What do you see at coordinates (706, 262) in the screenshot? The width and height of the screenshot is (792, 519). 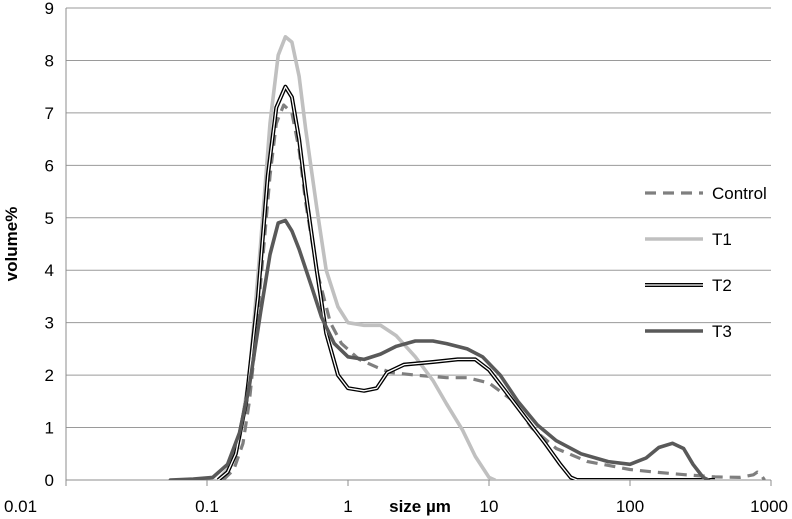 I see `legend: Control T1 T2 T3` at bounding box center [706, 262].